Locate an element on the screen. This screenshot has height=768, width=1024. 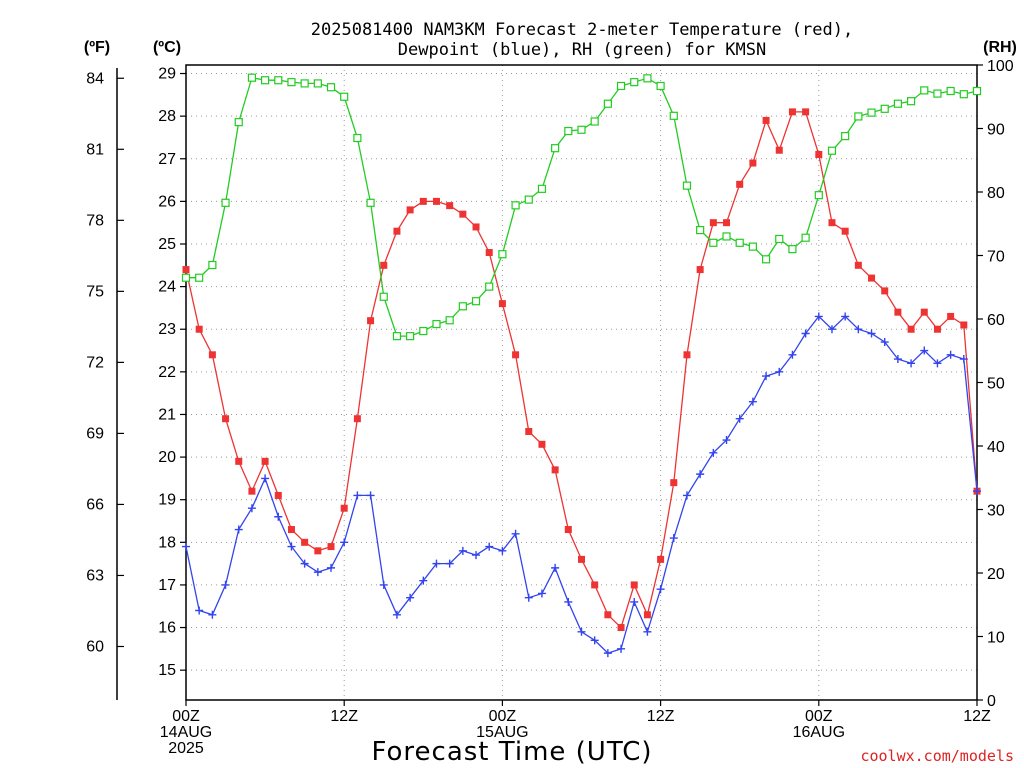
title-line-2: Dewpoint (blue), RH (green) for KMSN is located at coordinates (582, 50).